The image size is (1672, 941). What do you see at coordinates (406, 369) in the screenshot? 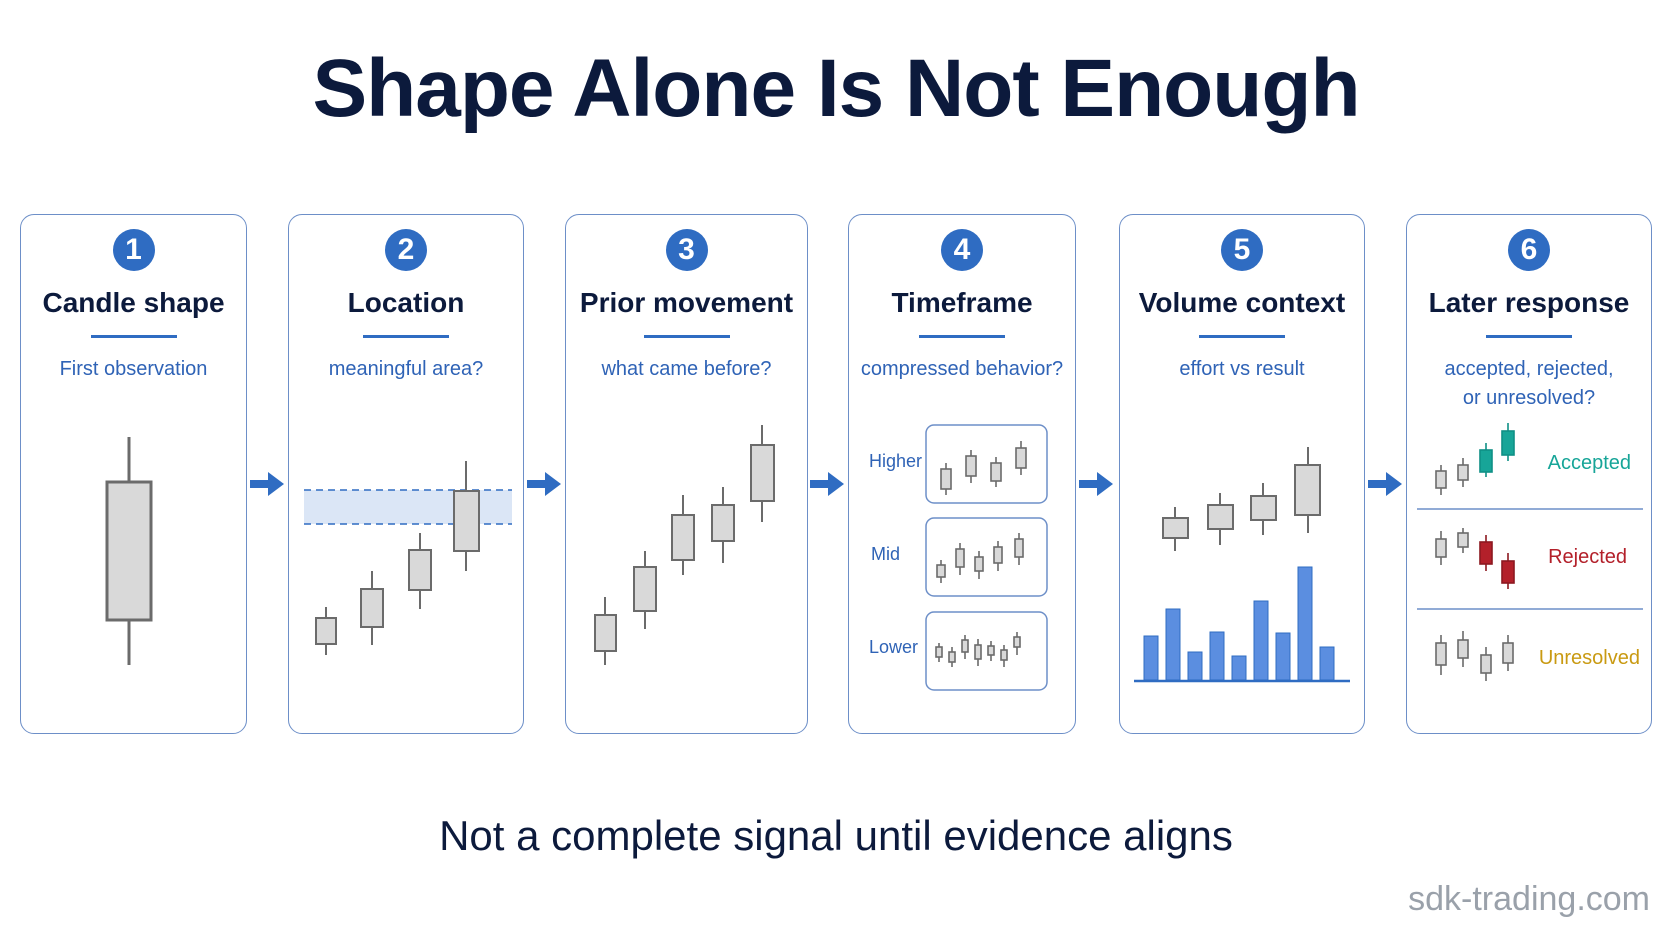
I see `step-subtitle: meaningful area?` at bounding box center [406, 369].